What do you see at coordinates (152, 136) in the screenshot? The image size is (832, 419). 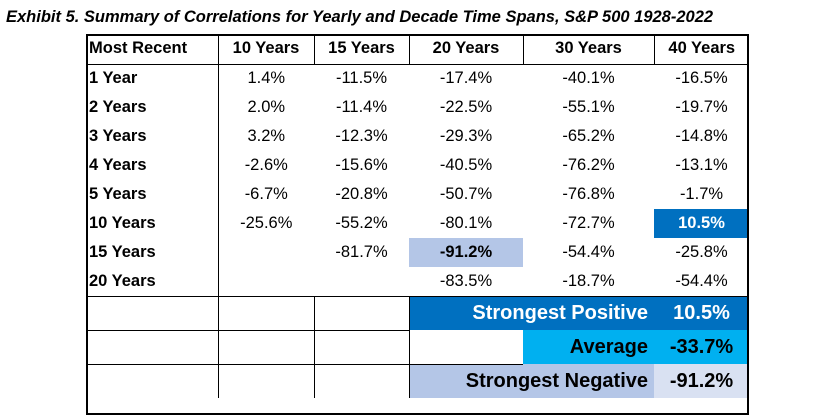 I see `row-label: 3 Years` at bounding box center [152, 136].